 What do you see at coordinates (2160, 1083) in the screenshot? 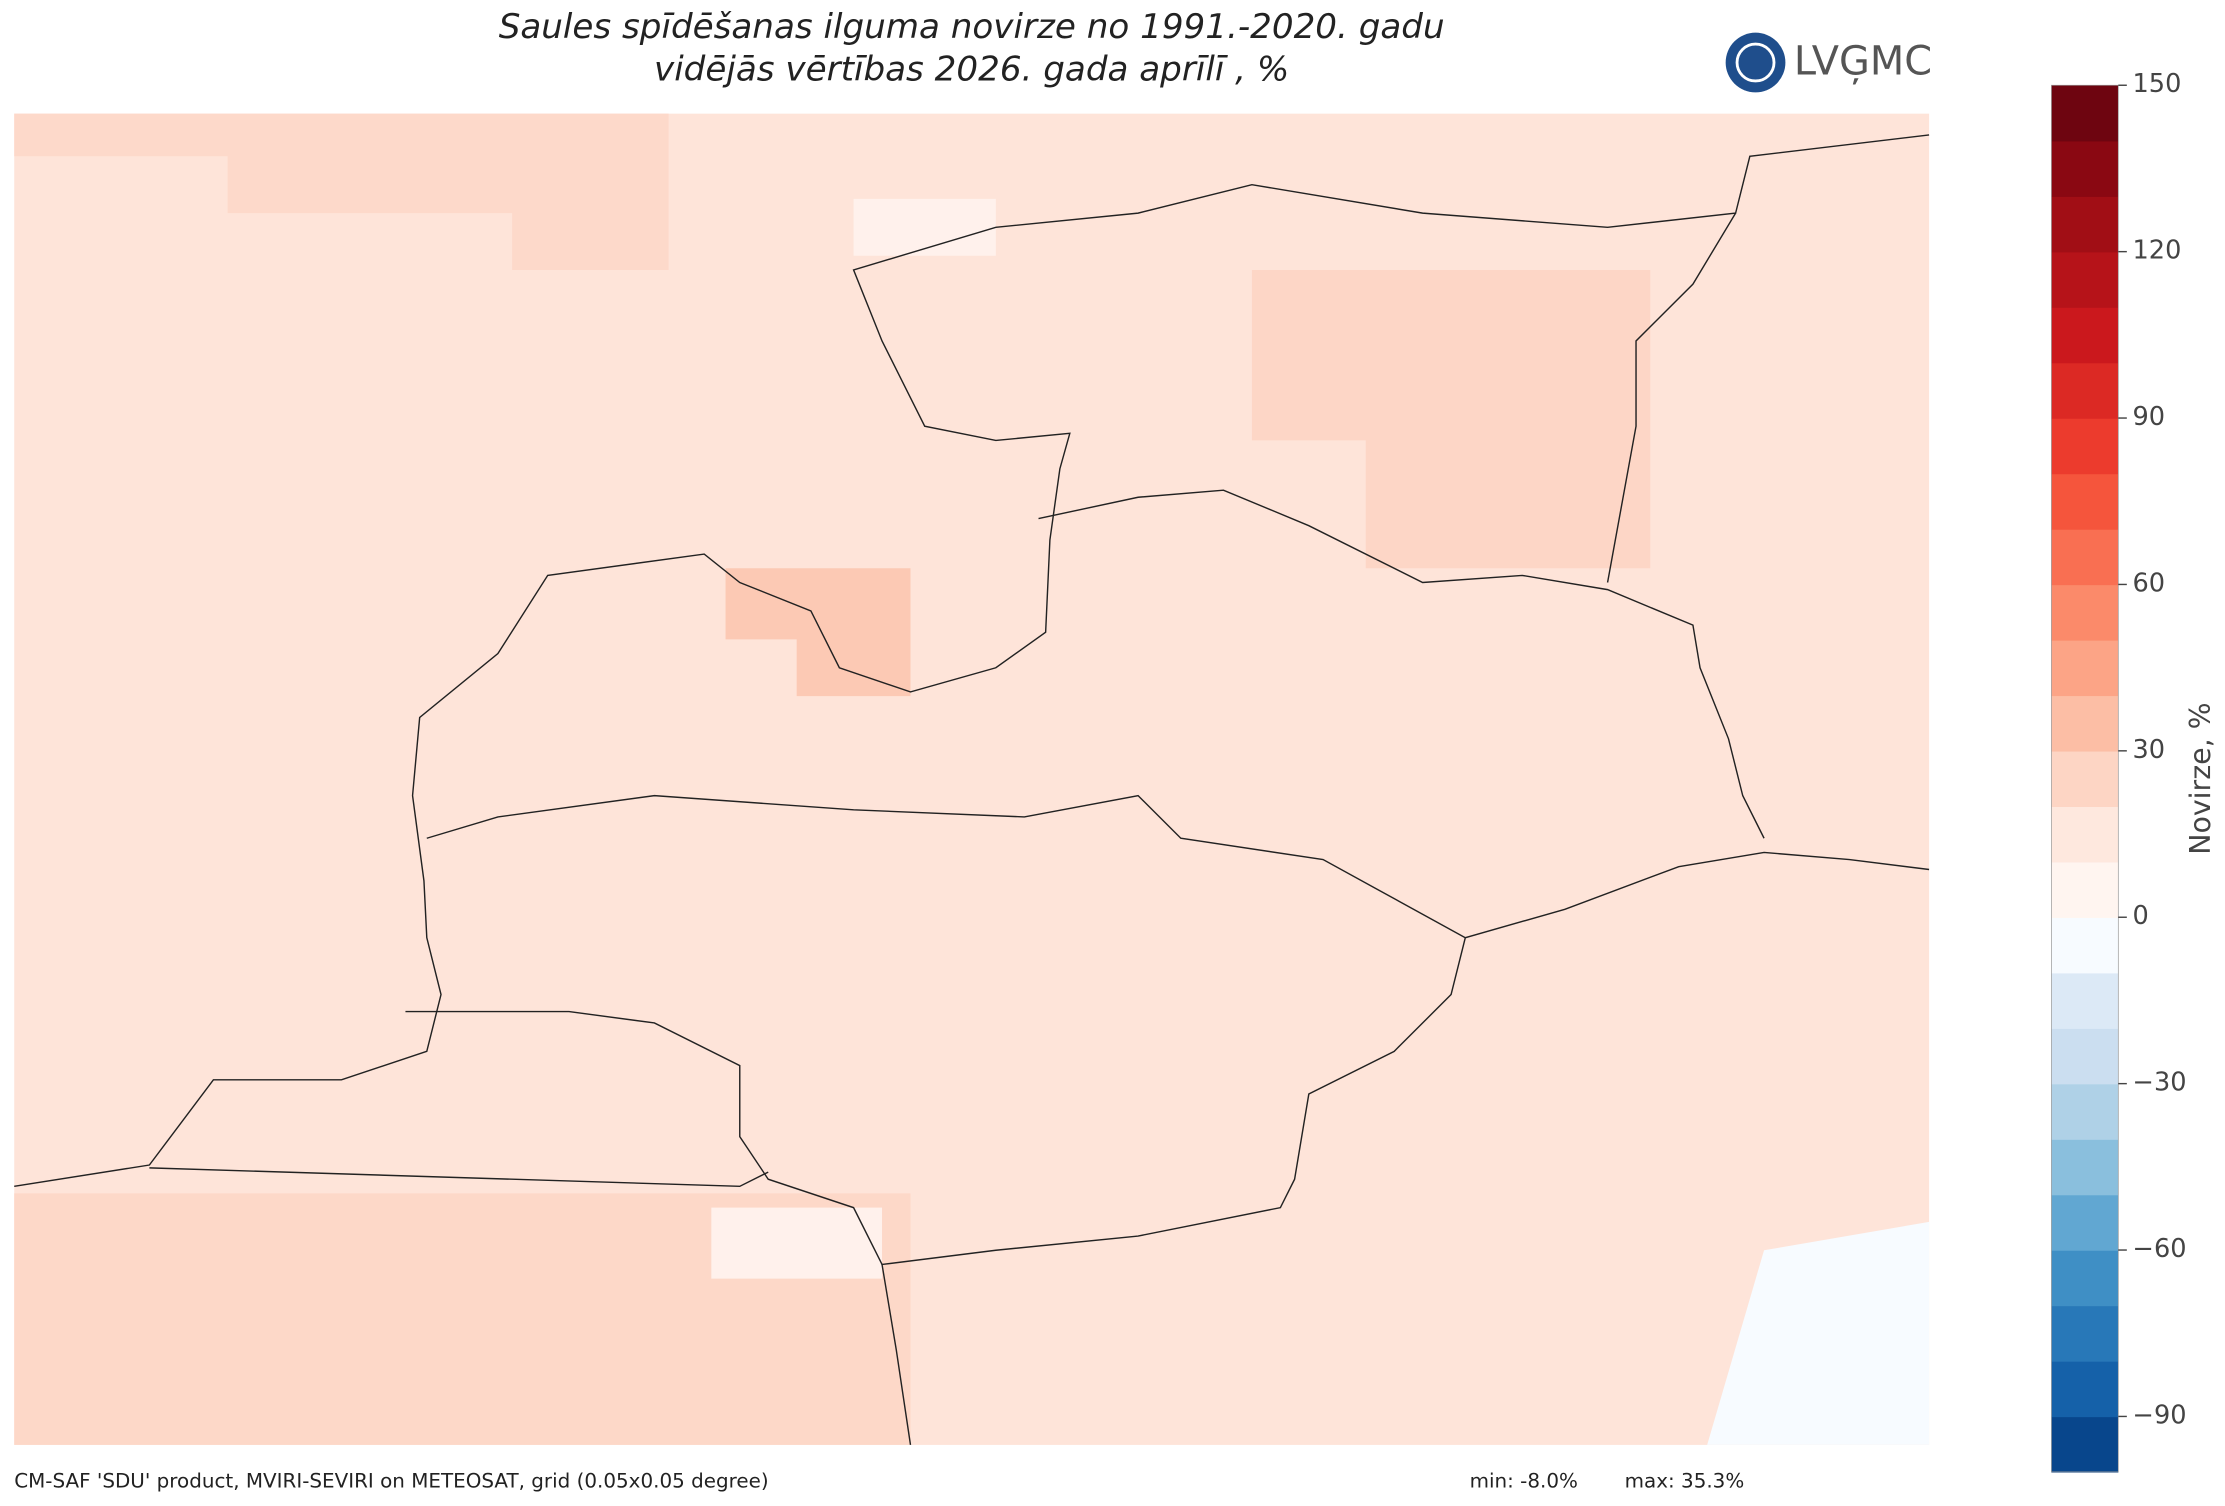
I see `colorbar-tick-label: −30` at bounding box center [2160, 1083].